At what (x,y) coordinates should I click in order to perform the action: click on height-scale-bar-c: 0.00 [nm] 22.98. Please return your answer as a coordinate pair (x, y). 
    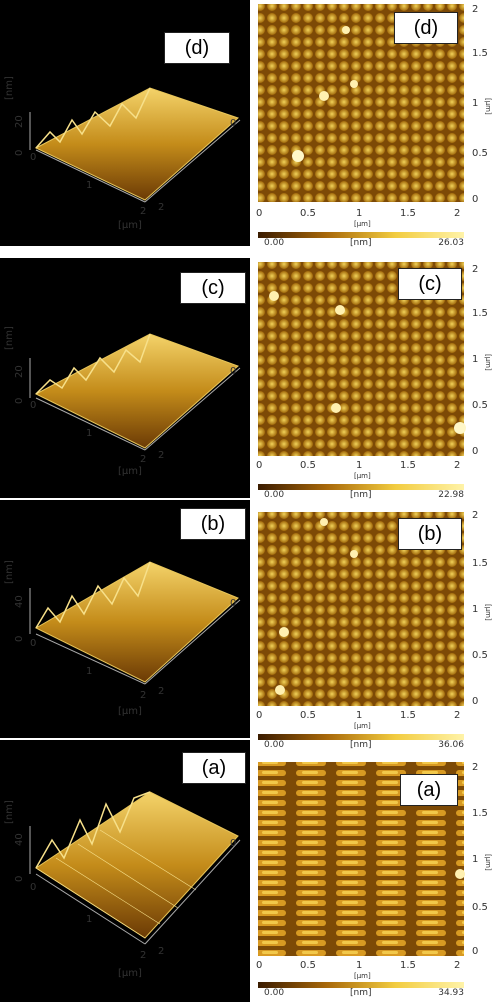
    Looking at the image, I should click on (361, 492).